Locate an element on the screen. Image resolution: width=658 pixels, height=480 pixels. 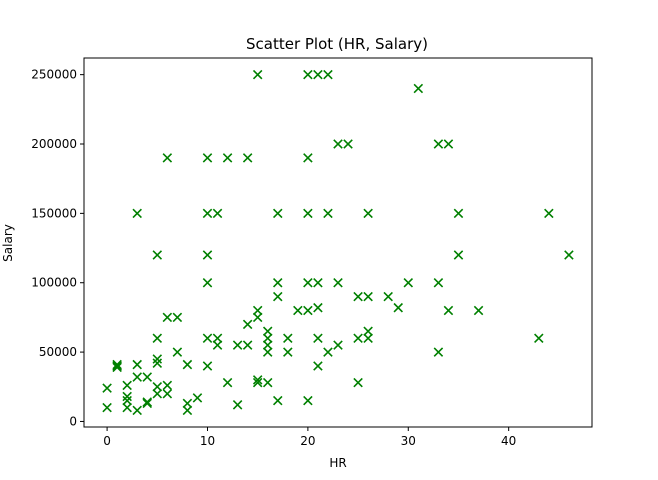
x-tick-label: 30 is located at coordinates (408, 441).